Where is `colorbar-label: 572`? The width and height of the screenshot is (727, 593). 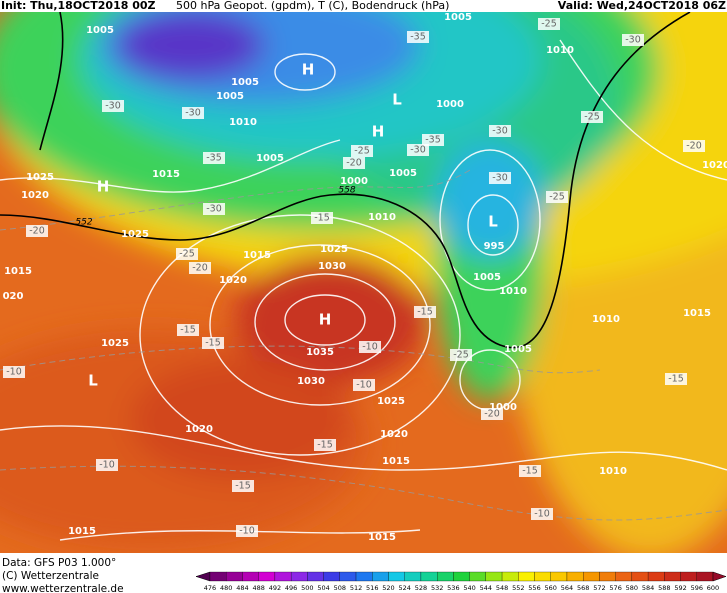 colorbar-label: 572 is located at coordinates (599, 588).